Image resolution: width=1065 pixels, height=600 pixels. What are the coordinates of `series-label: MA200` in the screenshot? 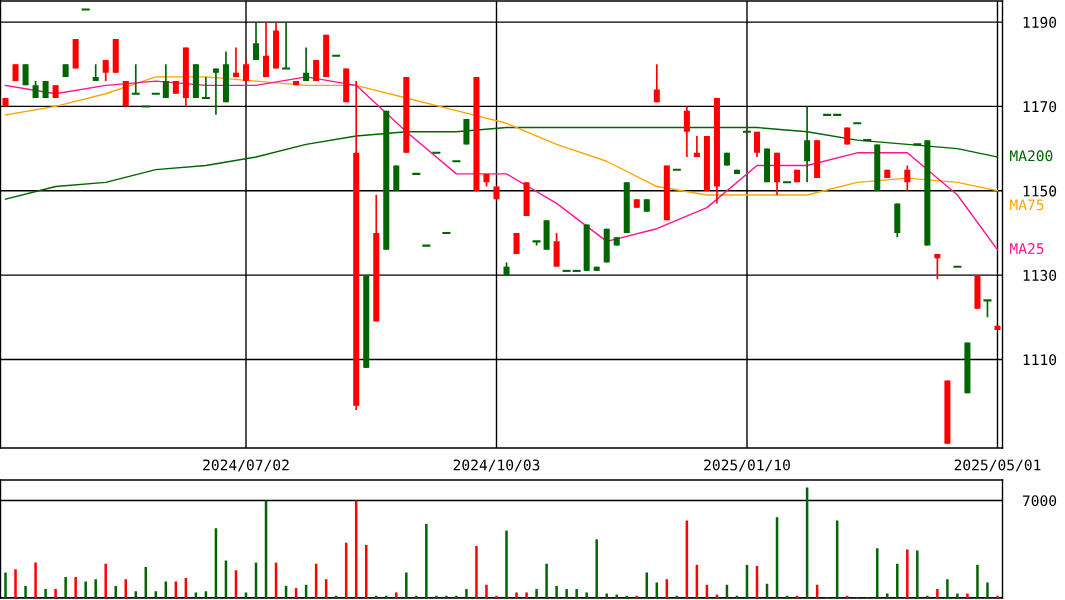 It's located at (1031, 156).